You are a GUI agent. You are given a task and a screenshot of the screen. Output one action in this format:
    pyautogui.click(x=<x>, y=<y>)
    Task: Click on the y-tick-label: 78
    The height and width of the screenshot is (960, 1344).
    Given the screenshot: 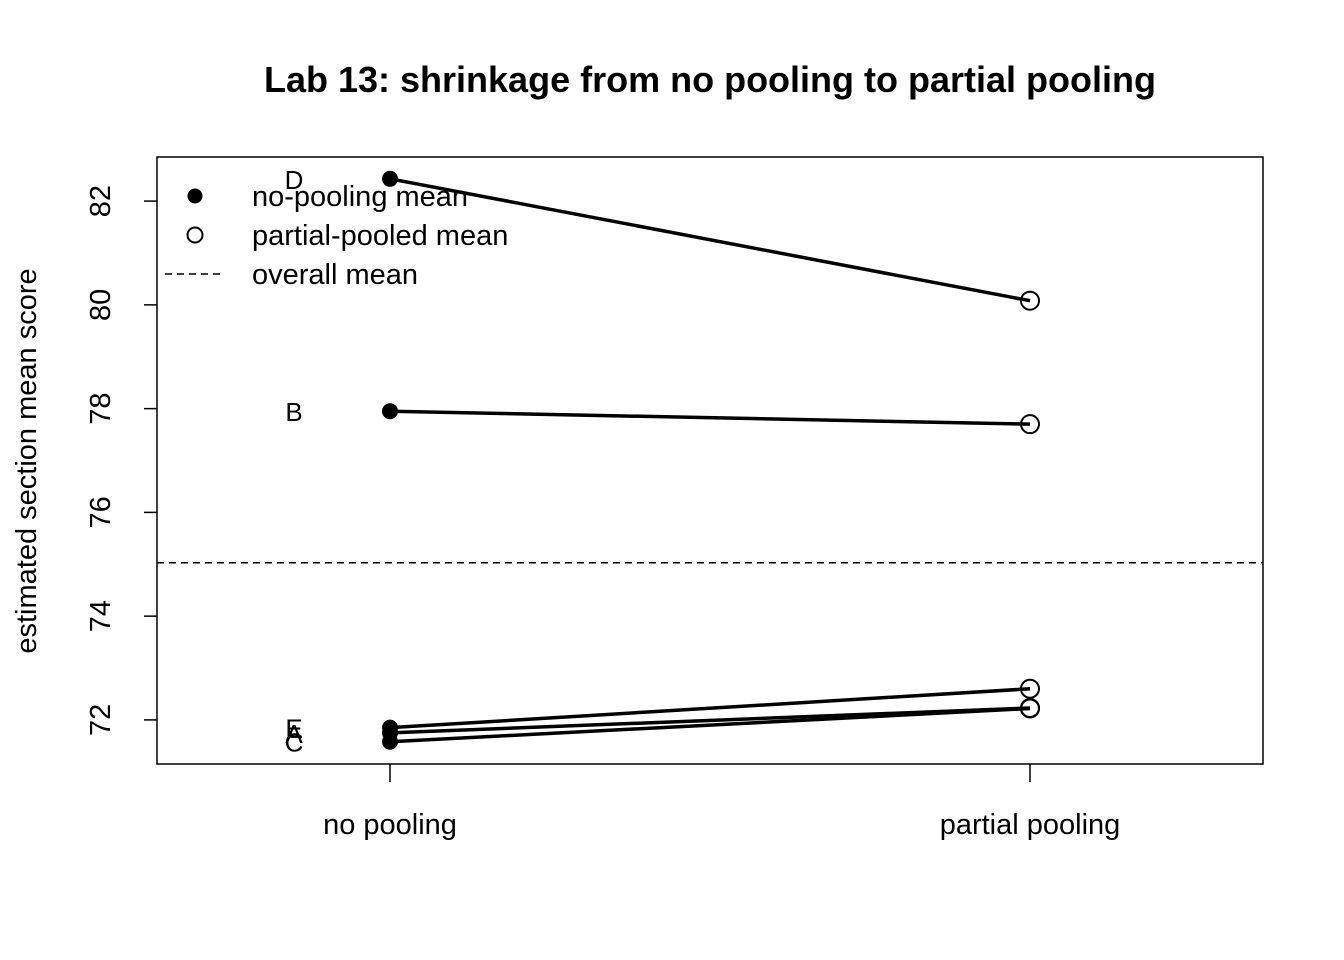 What is the action you would take?
    pyautogui.click(x=101, y=408)
    